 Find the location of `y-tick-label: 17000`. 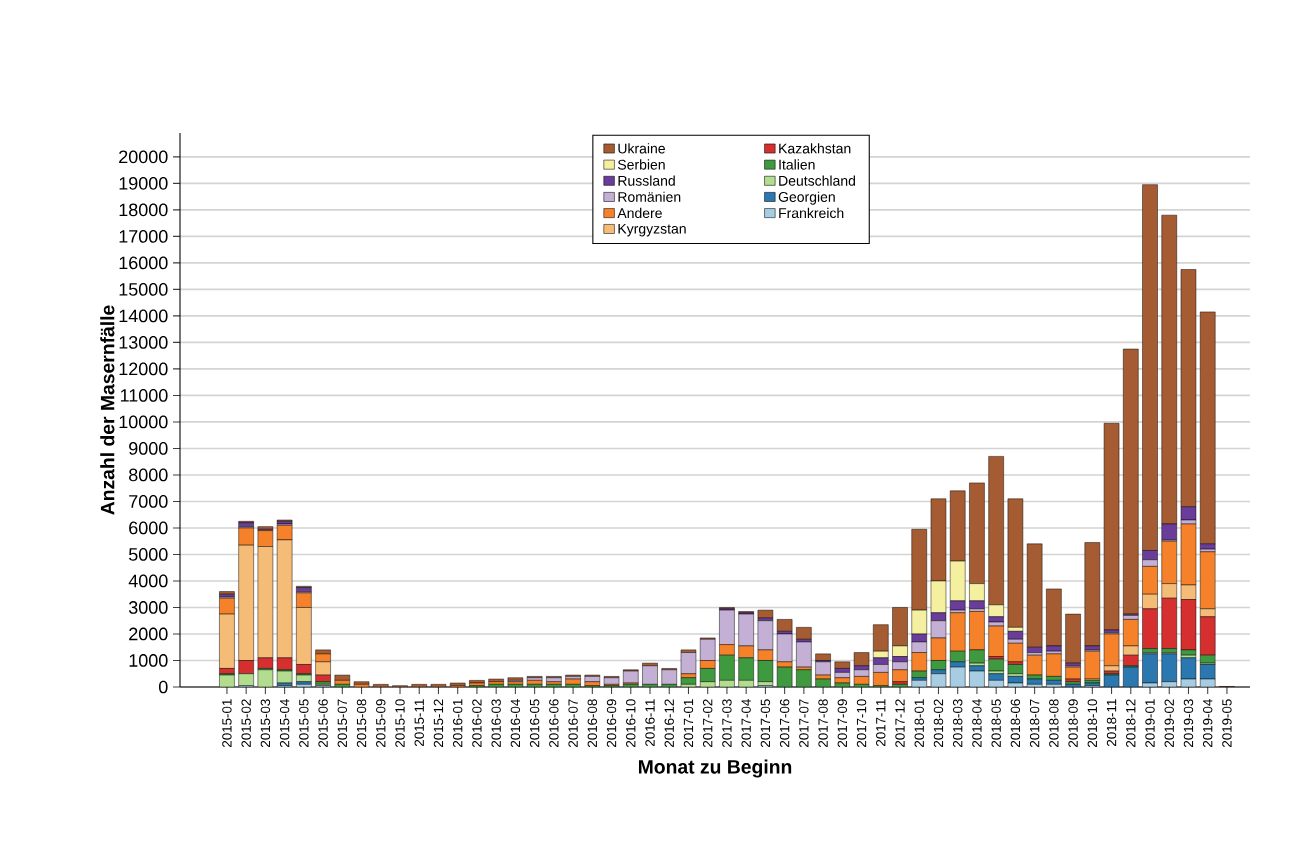

y-tick-label: 17000 is located at coordinates (143, 236).